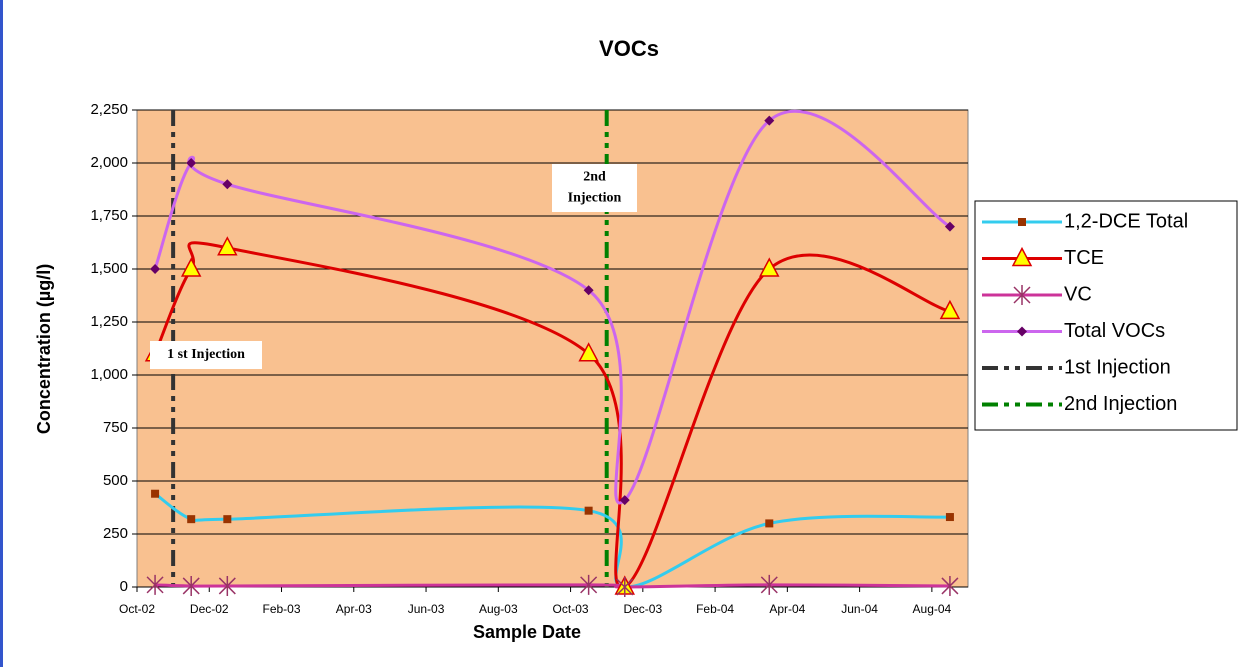  I want to click on legend-label: 2nd Injection, so click(1120, 404).